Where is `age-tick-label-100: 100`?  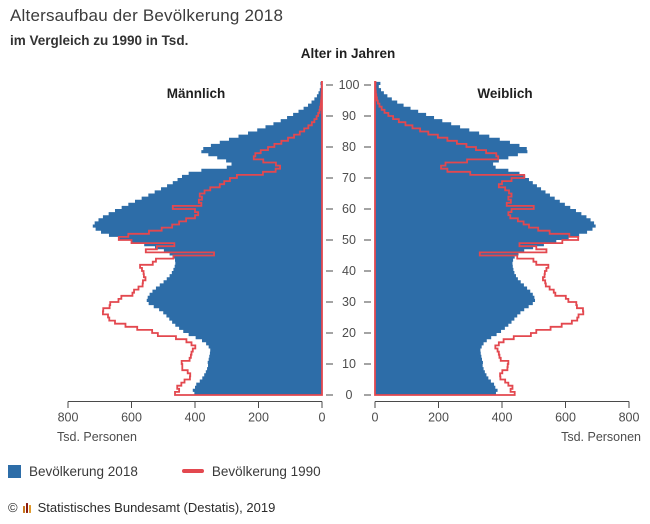 age-tick-label-100: 100 is located at coordinates (349, 85).